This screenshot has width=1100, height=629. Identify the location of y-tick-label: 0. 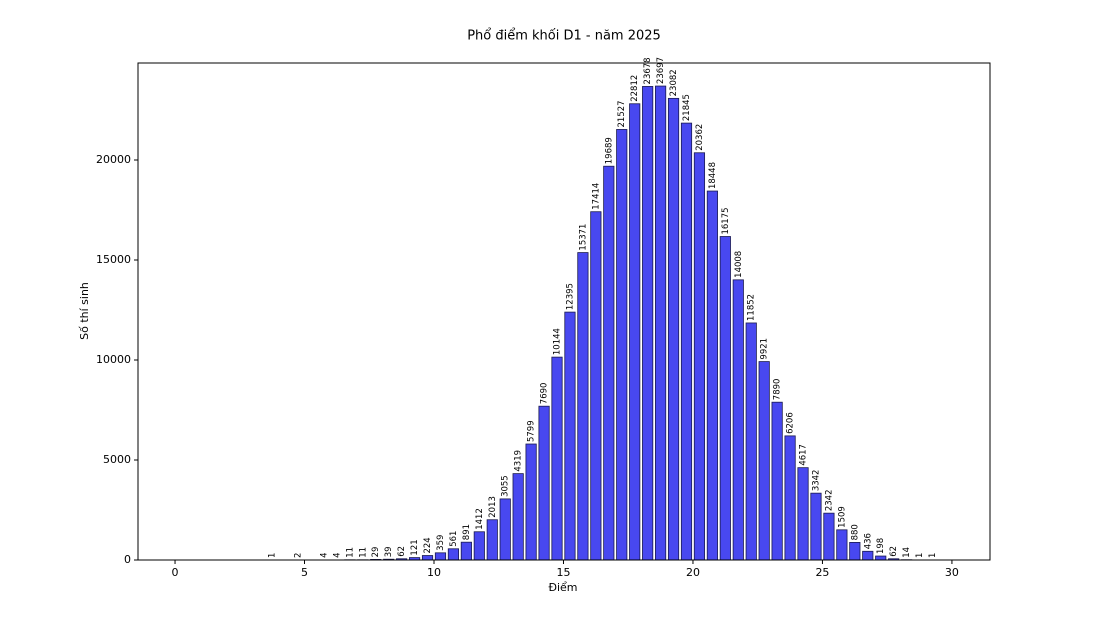
(127, 559).